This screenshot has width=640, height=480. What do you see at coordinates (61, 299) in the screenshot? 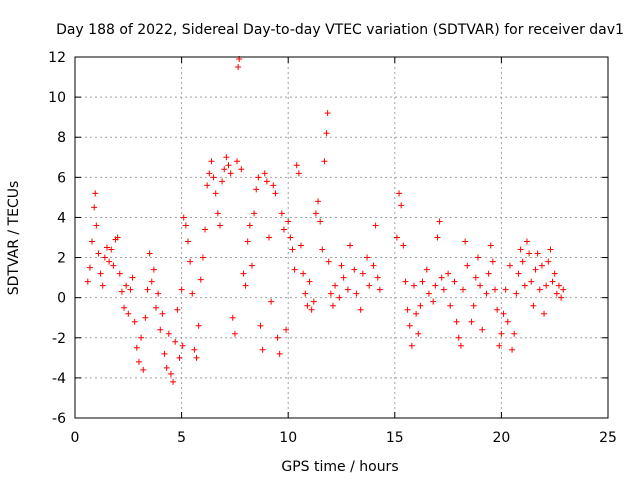
I see `y-tick-label: 0` at bounding box center [61, 299].